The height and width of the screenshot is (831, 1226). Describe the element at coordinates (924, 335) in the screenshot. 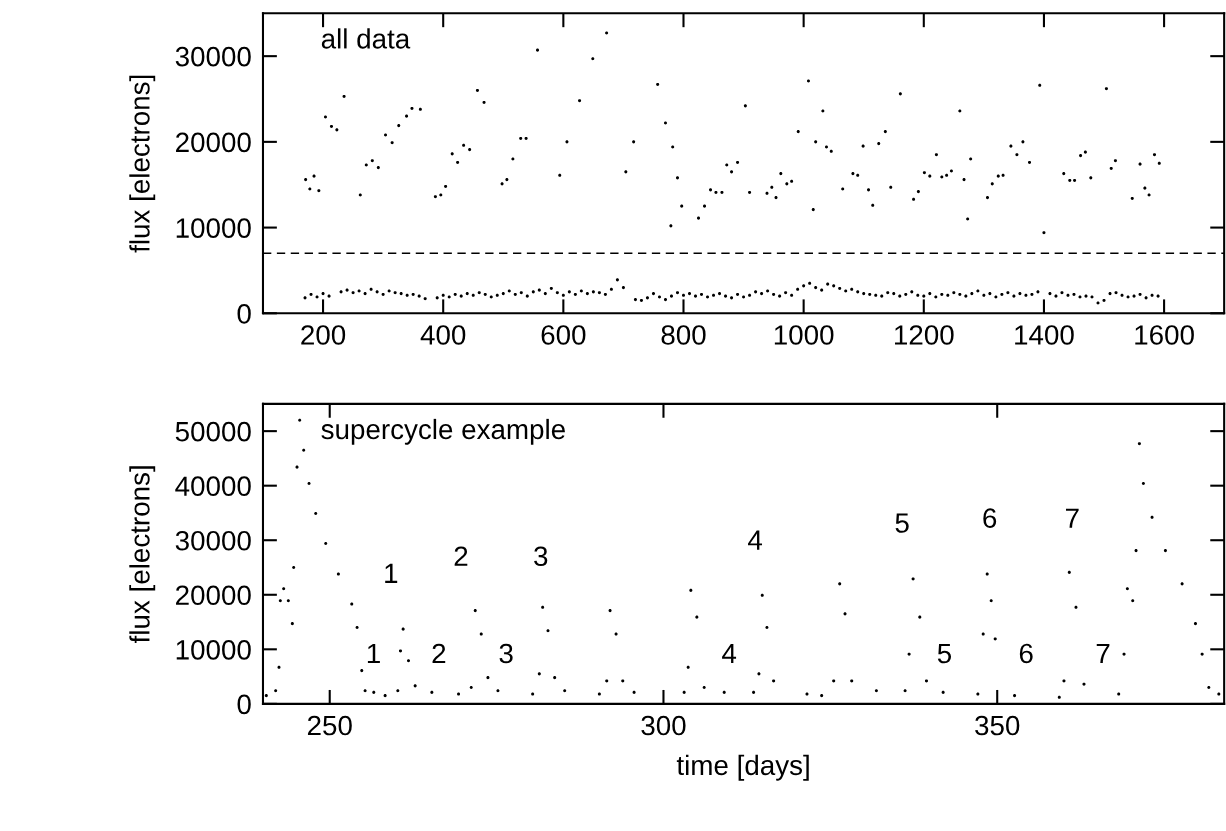

I see `x-tick-label: 1200` at that location.